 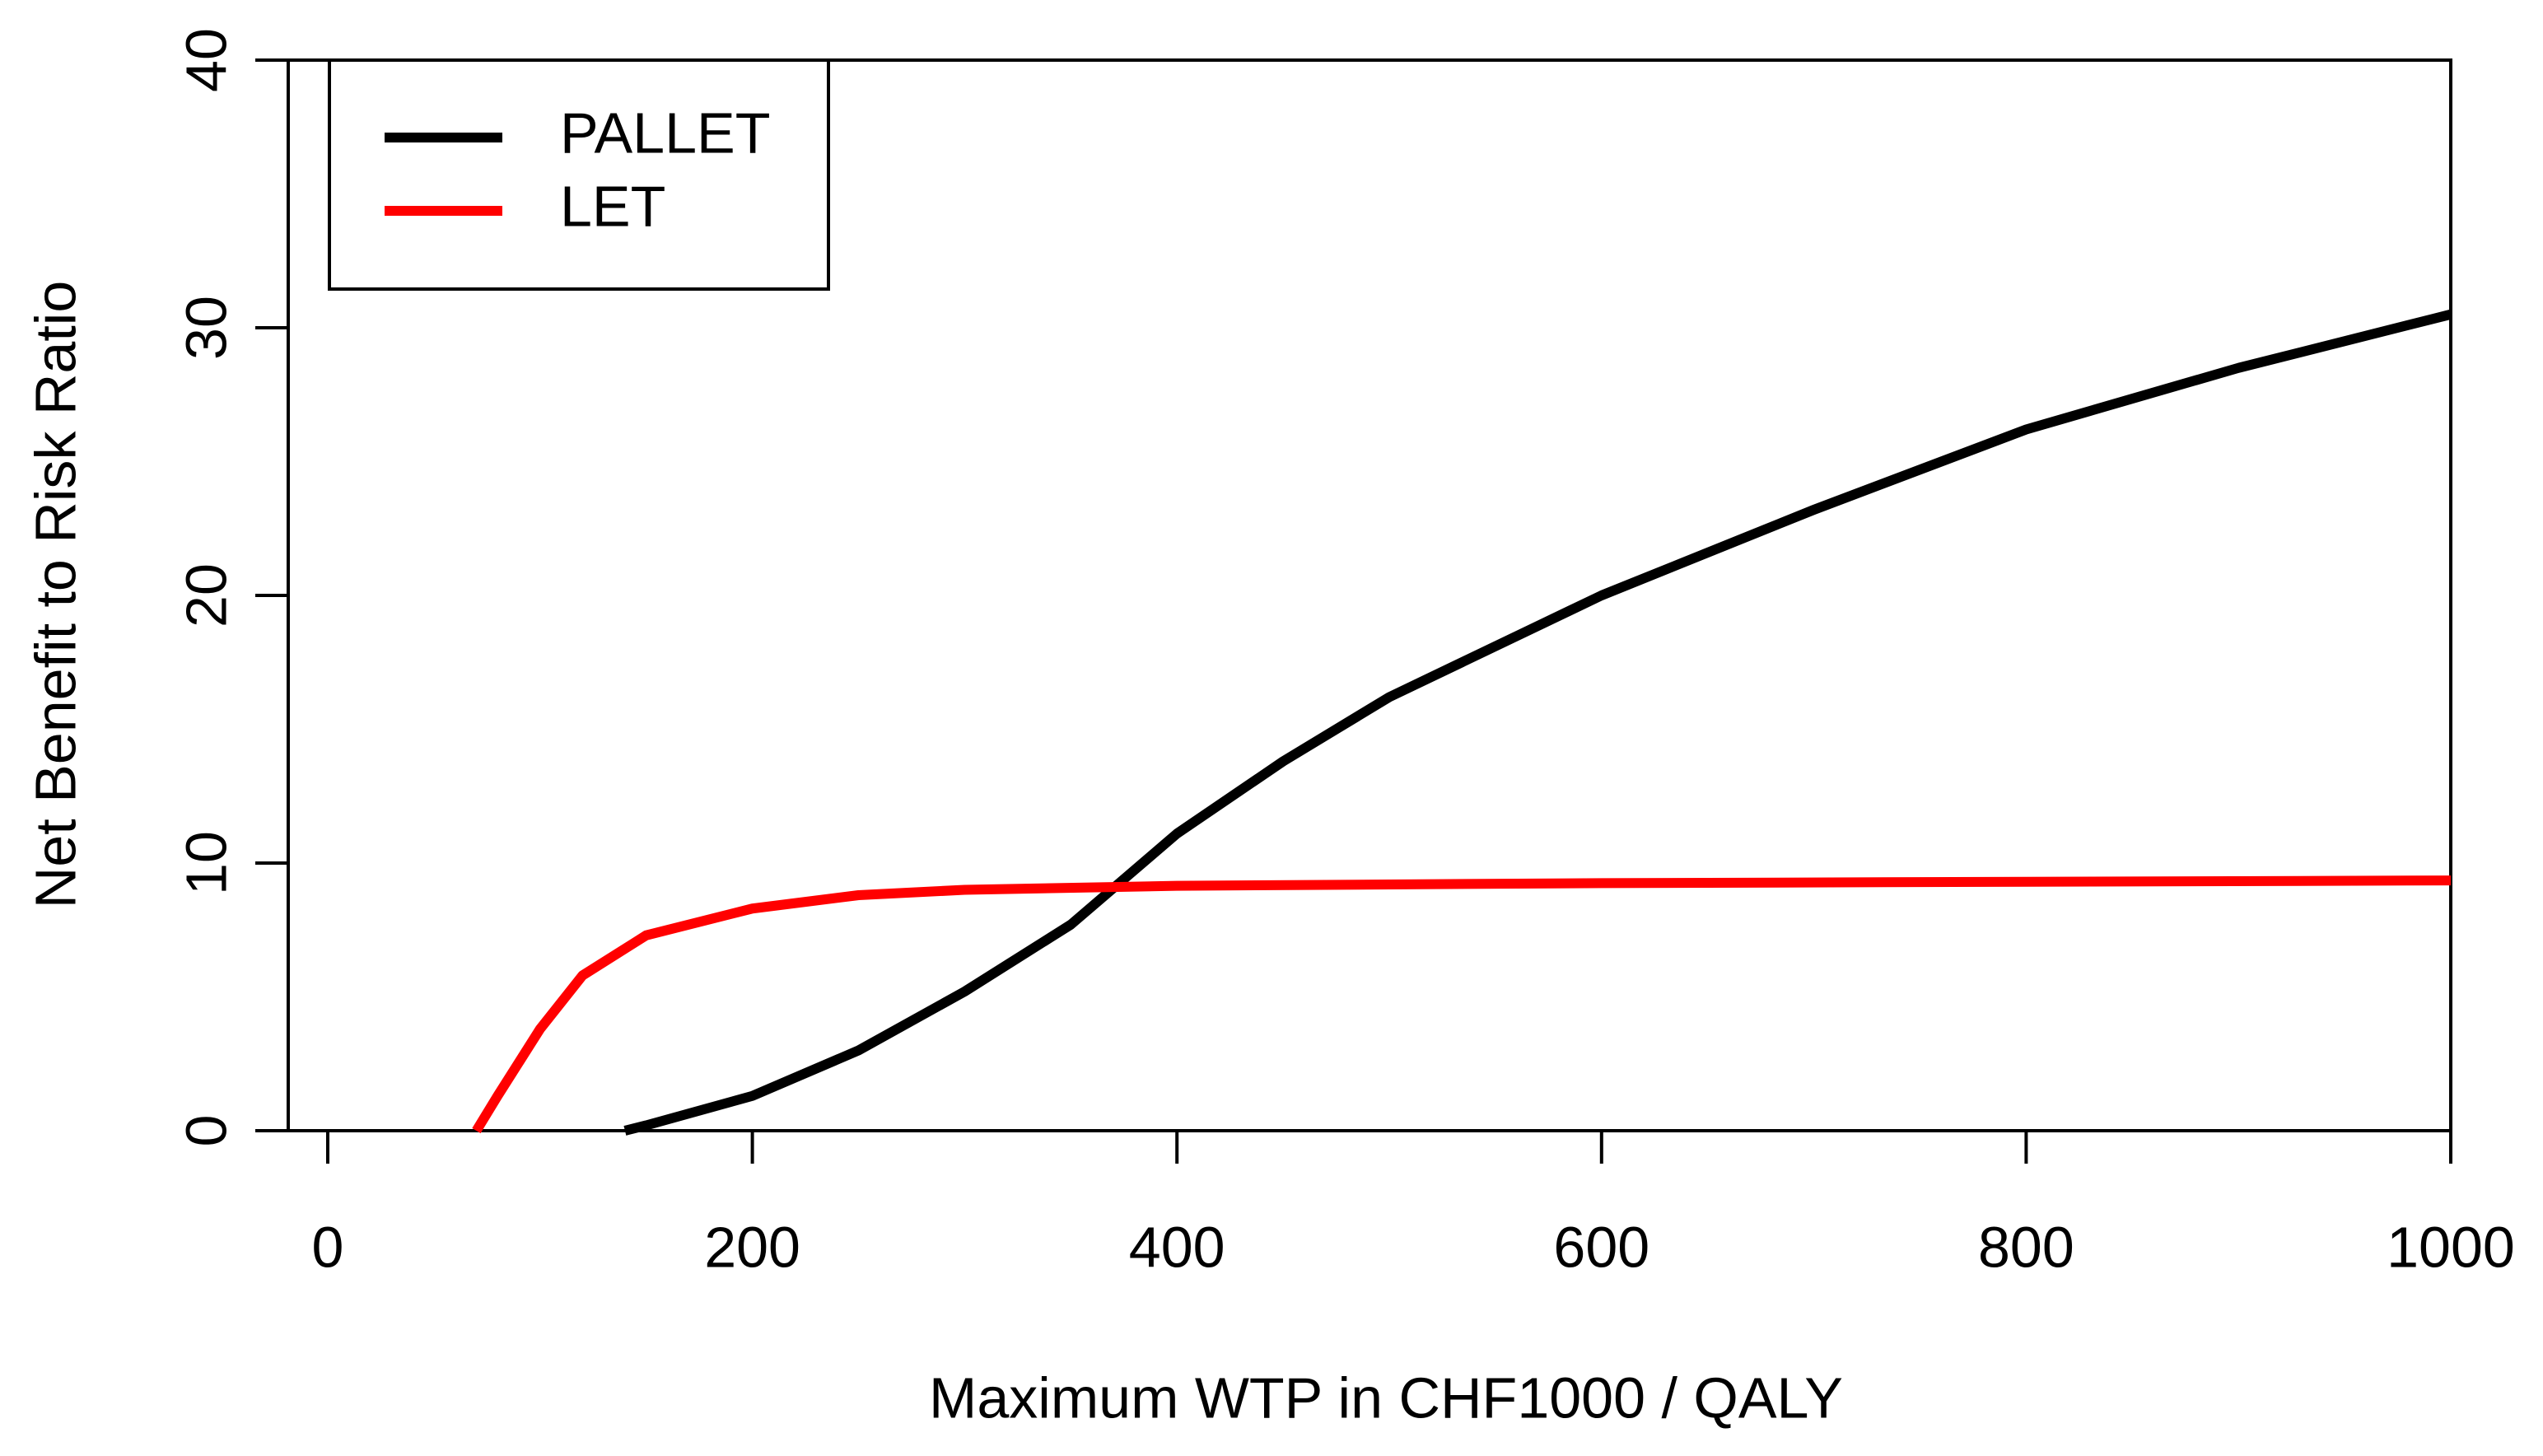 I want to click on series-line, so click(x=1462, y=1004).